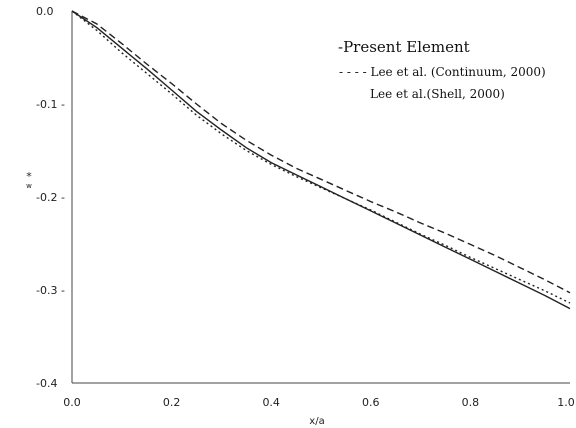 Image resolution: width=576 pixels, height=428 pixels. What do you see at coordinates (471, 402) in the screenshot?
I see `x-tick-label-4: 0.8` at bounding box center [471, 402].